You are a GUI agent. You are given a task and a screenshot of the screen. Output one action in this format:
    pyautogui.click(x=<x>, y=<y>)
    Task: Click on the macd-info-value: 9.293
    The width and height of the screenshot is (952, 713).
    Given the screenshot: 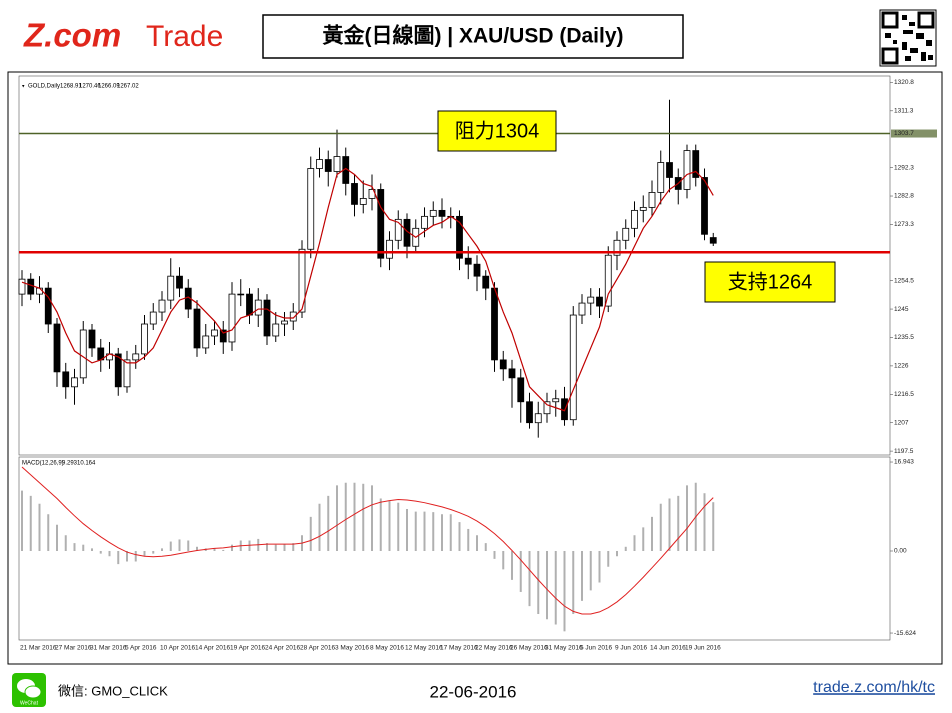 What is the action you would take?
    pyautogui.click(x=70, y=464)
    